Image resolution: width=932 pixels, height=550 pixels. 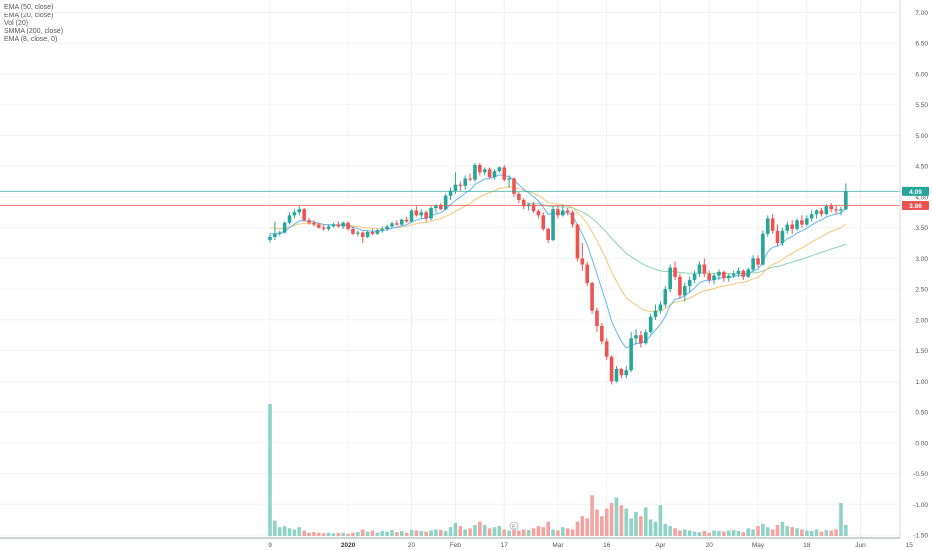 What do you see at coordinates (348, 545) in the screenshot?
I see `x-tick-label: 2020` at bounding box center [348, 545].